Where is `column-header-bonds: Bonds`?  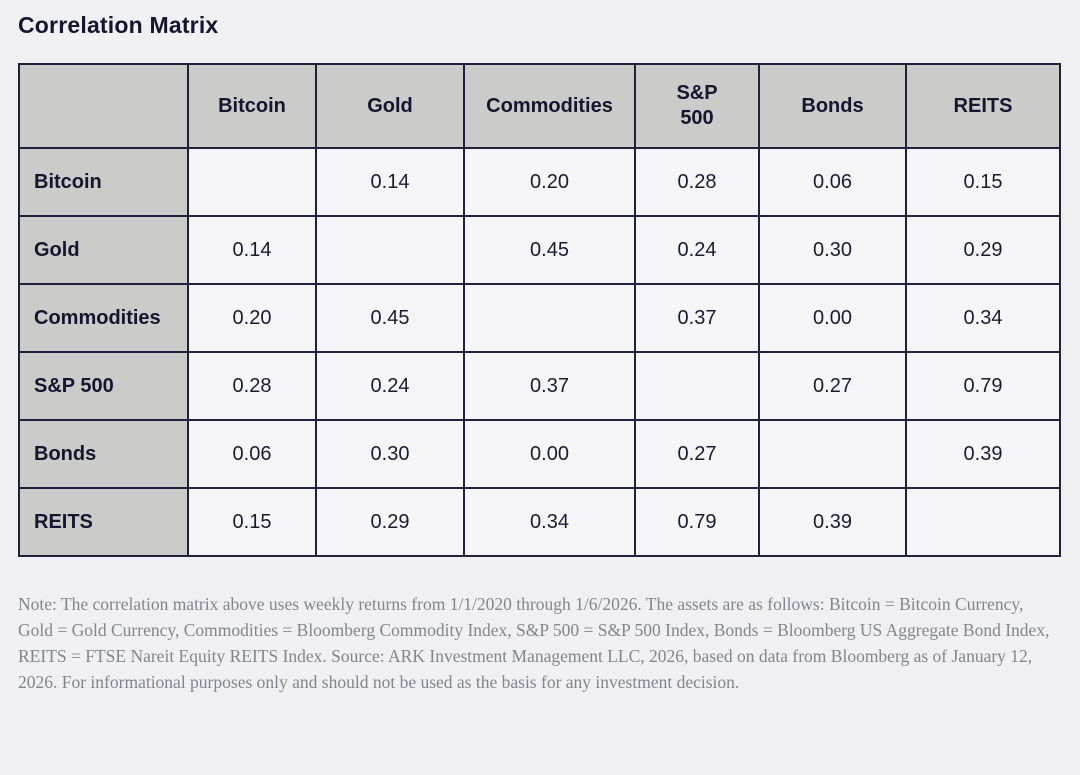 column-header-bonds: Bonds is located at coordinates (832, 106).